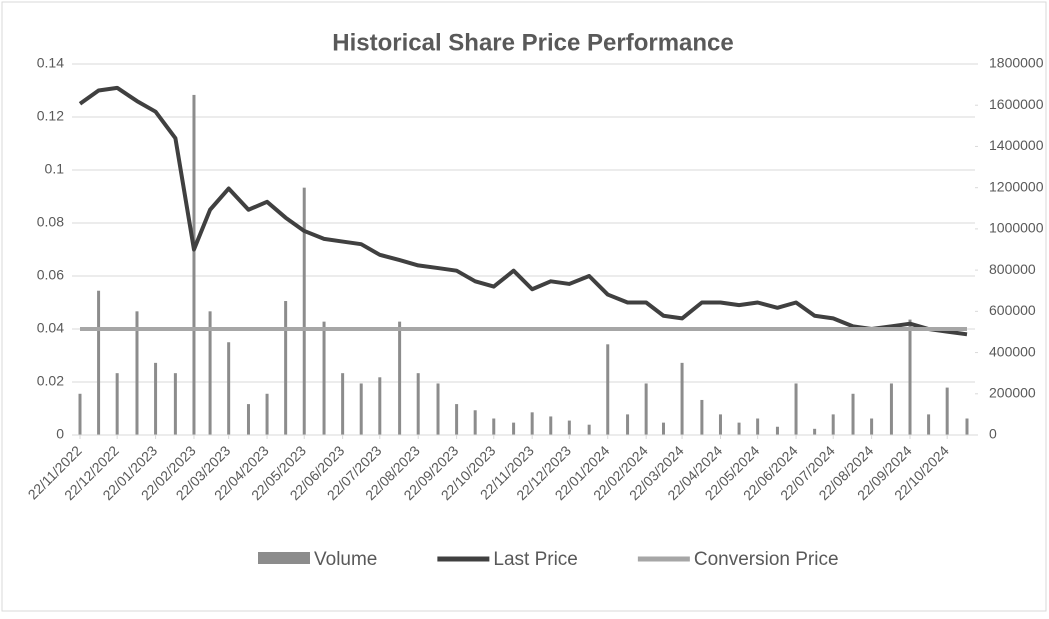 Image resolution: width=1049 pixels, height=619 pixels. Describe the element at coordinates (1012, 269) in the screenshot. I see `y2-tick-label: 800000` at that location.